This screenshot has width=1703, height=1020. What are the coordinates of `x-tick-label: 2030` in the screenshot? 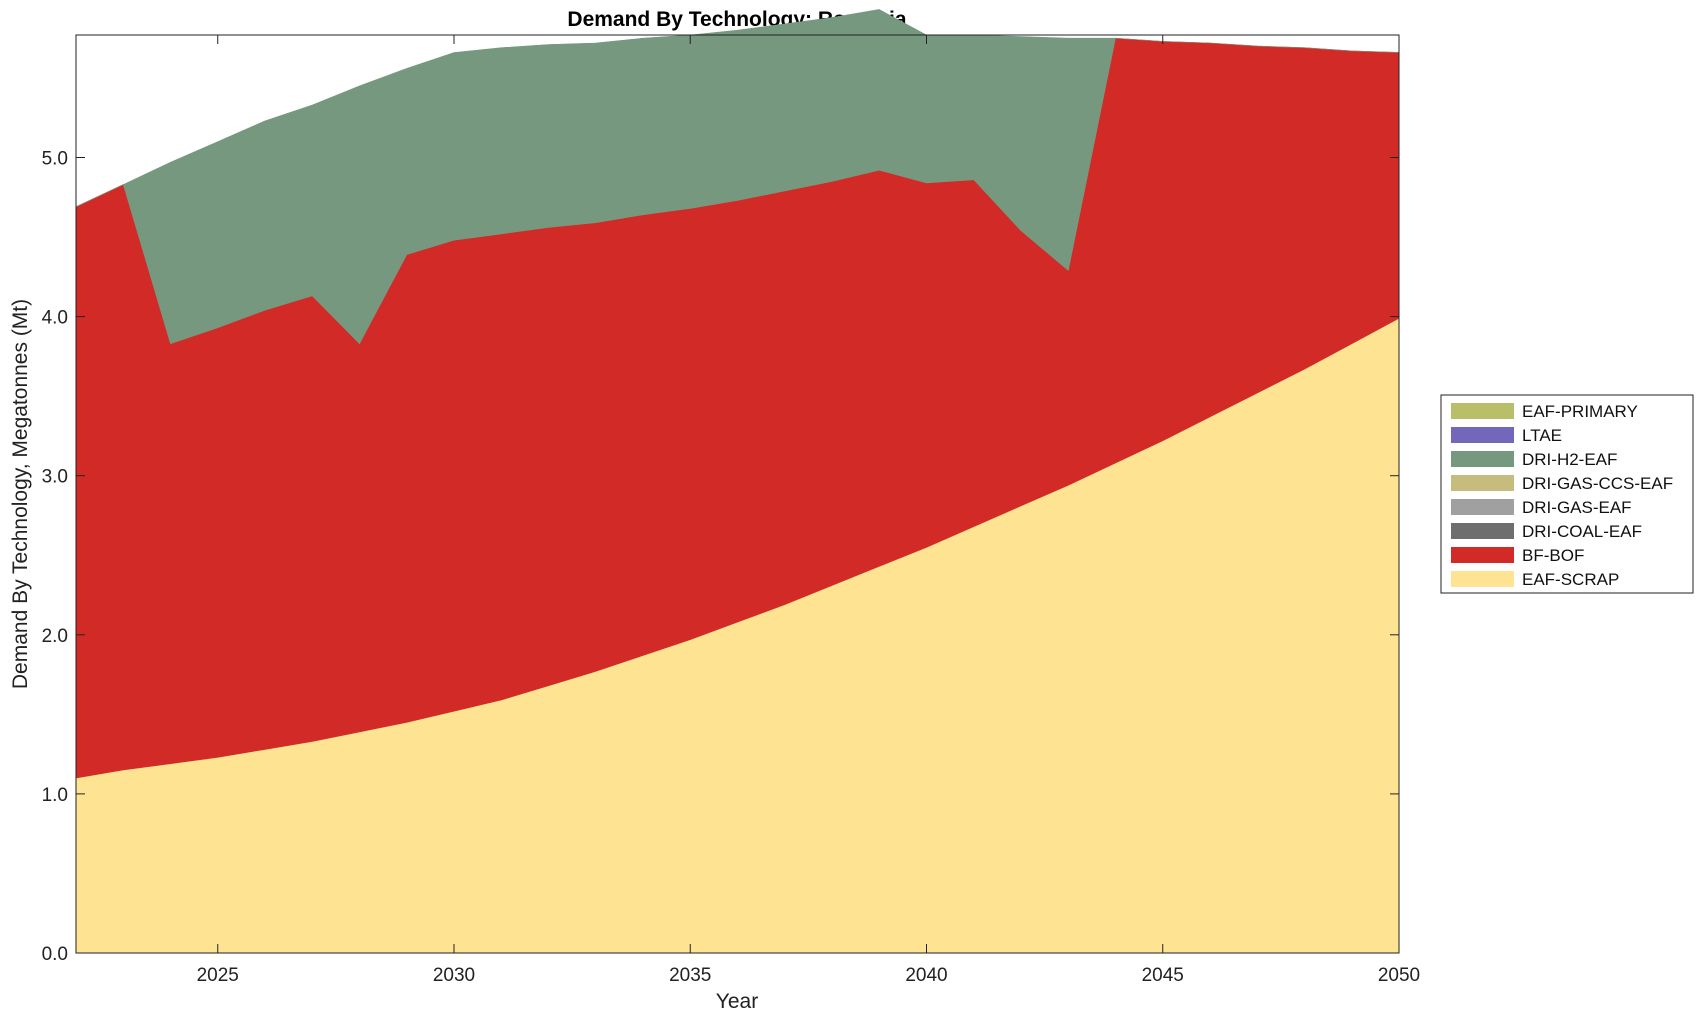 It's located at (454, 975).